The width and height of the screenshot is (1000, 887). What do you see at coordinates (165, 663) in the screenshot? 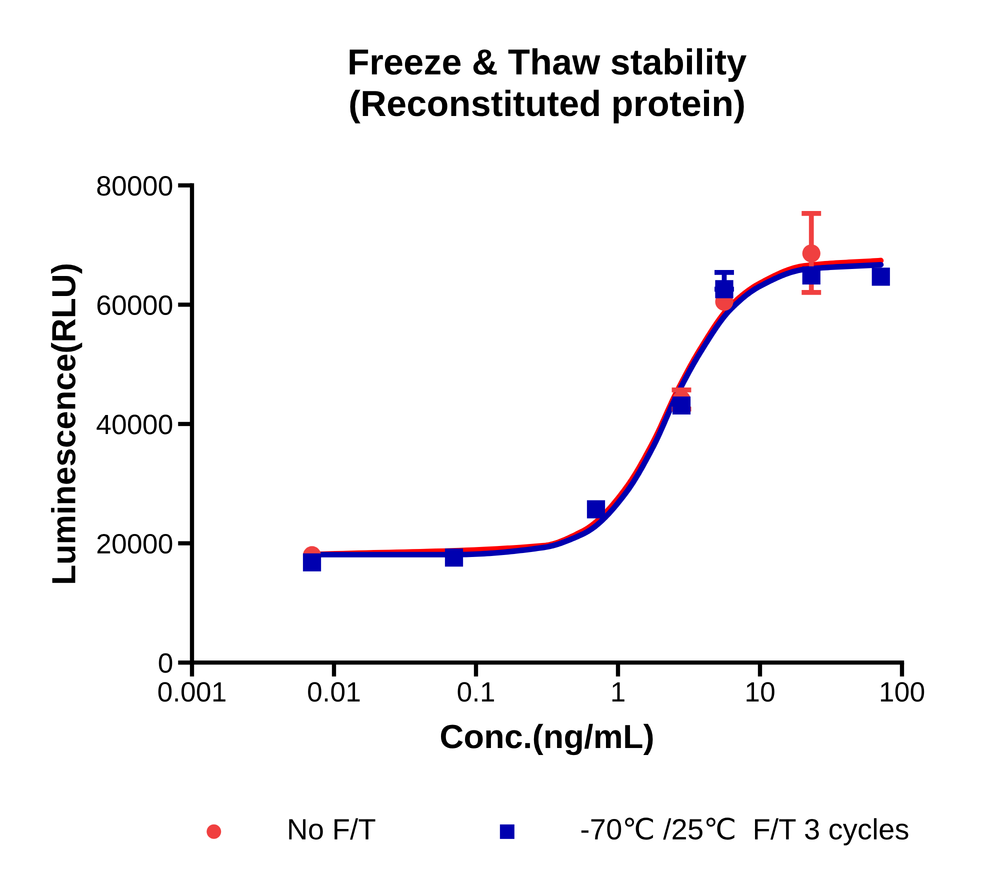
I see `y-tick-label: 0` at bounding box center [165, 663].